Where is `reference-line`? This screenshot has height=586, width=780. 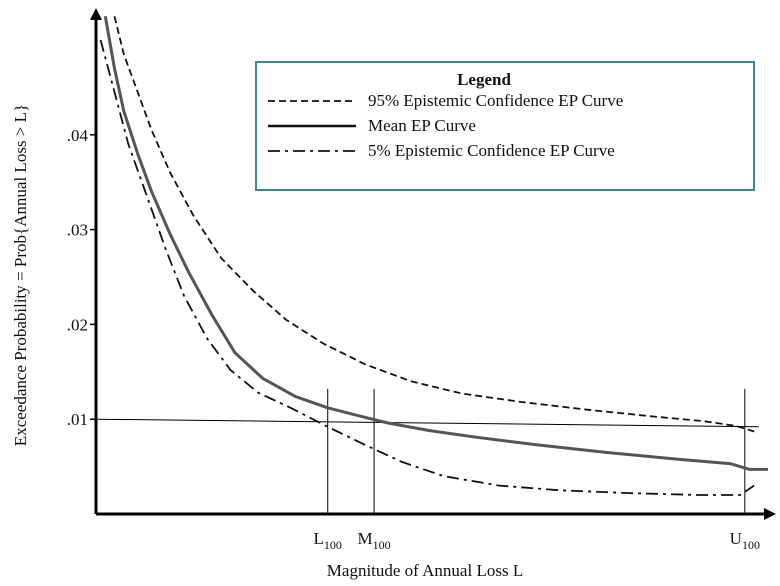
reference-line is located at coordinates (427, 423).